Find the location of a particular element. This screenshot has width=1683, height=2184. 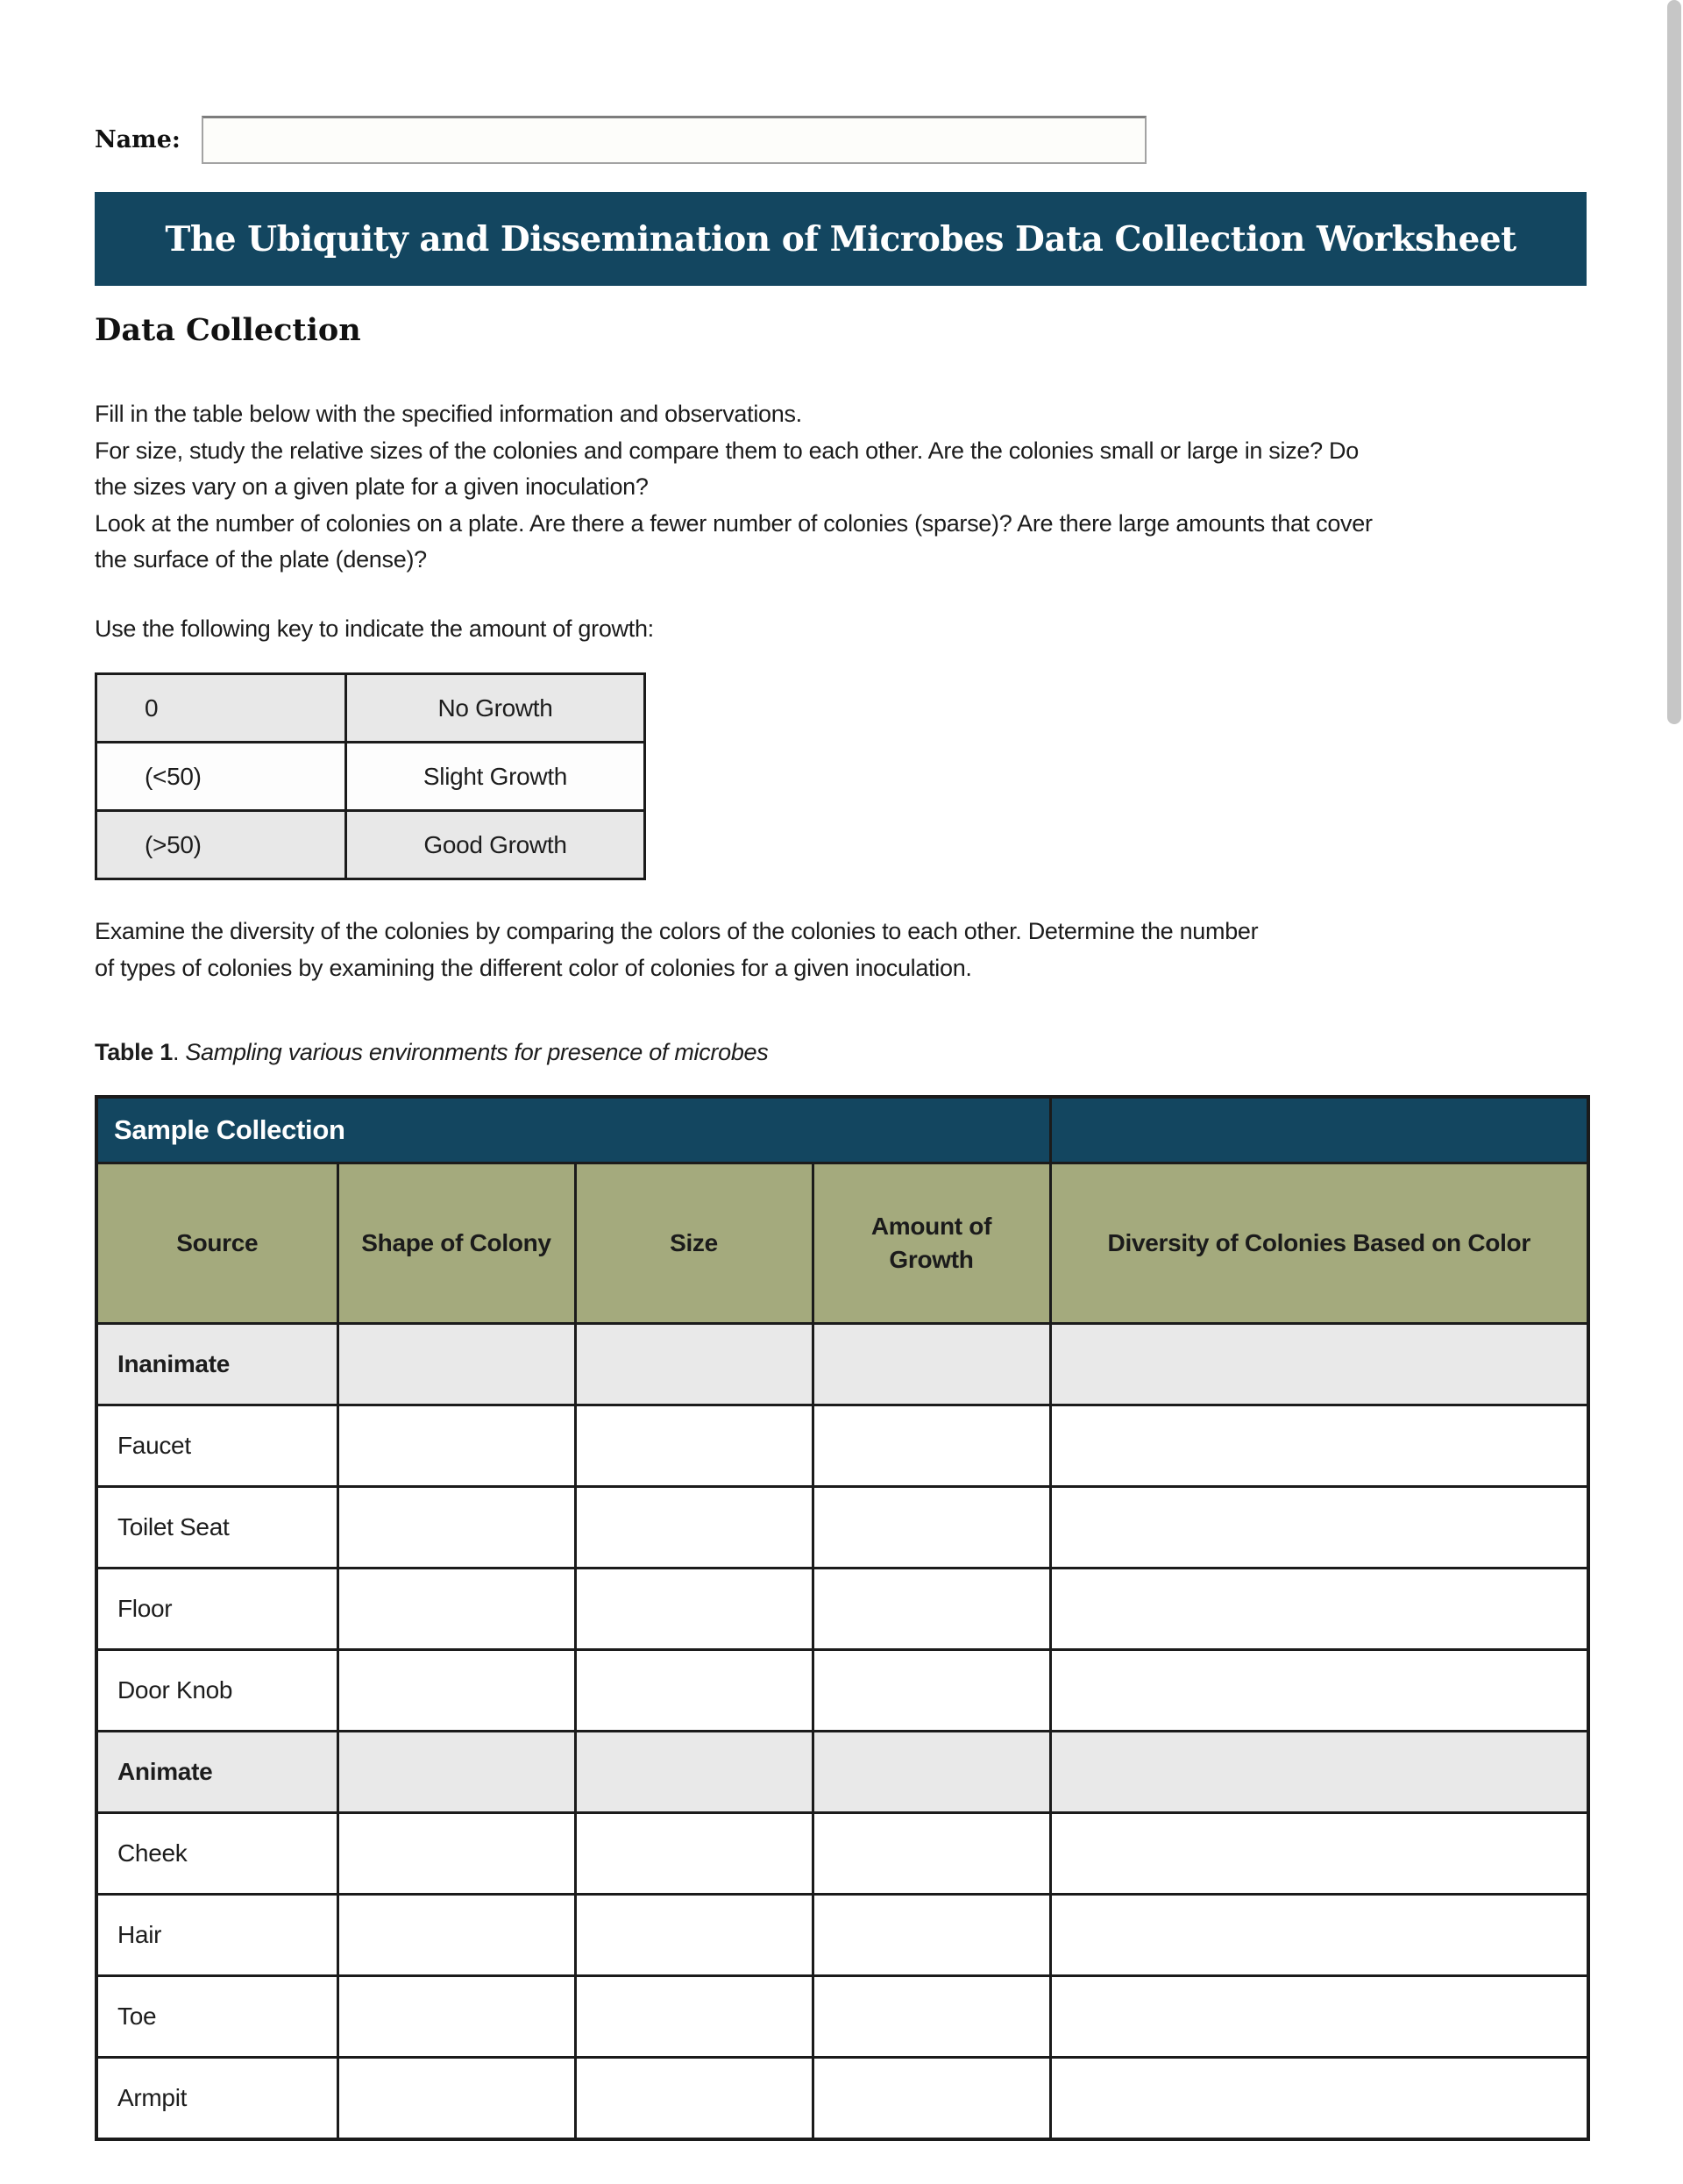

name-label: Name: is located at coordinates (138, 139).